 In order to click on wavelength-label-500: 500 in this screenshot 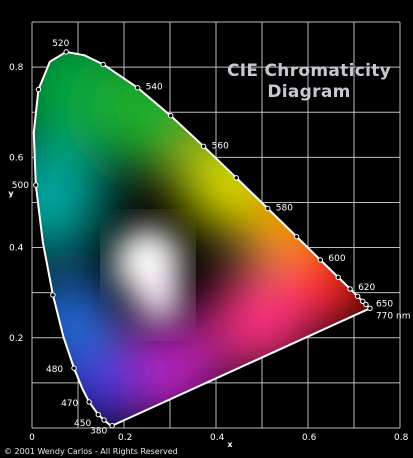, I will do `click(20, 186)`.